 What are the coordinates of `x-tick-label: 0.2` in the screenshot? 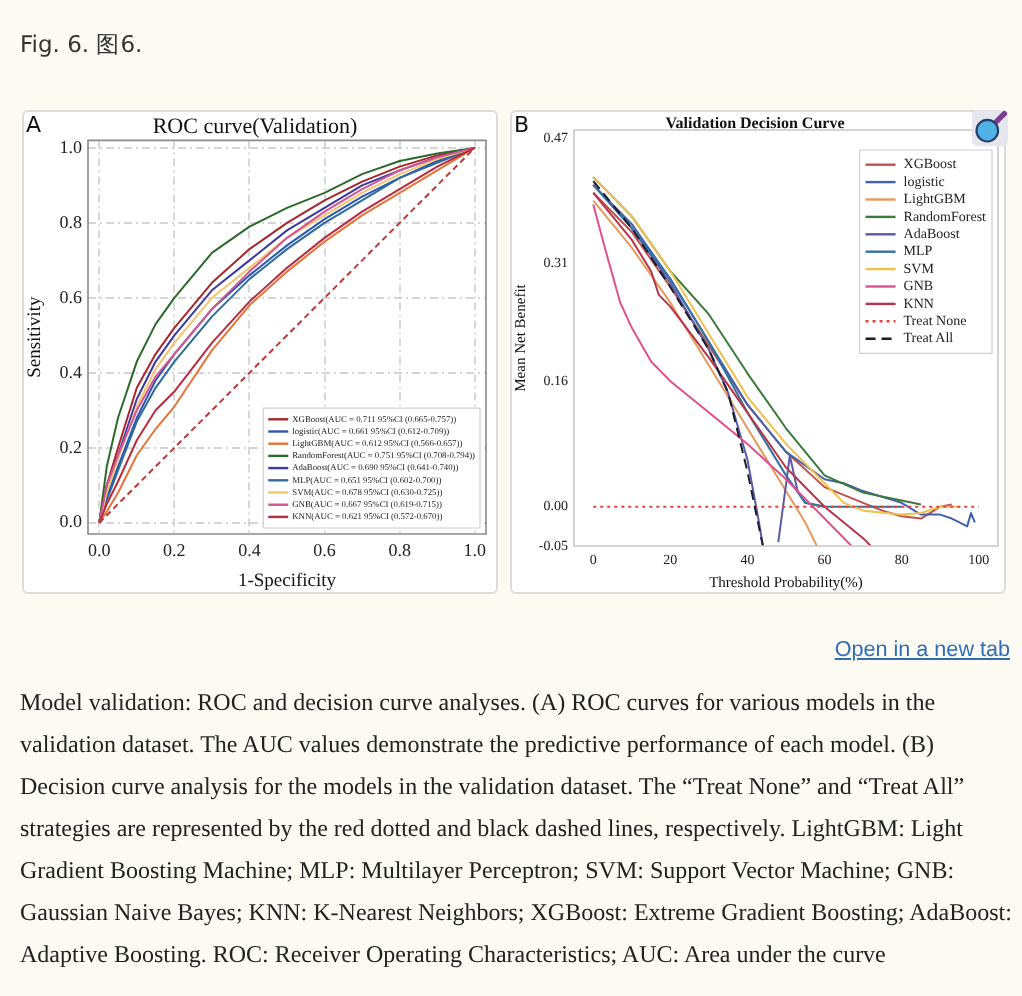 It's located at (174, 549).